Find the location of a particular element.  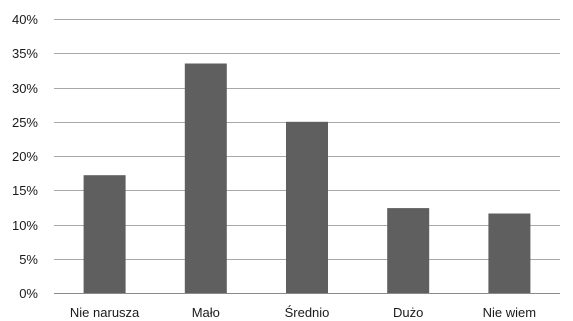

y-tick-label: 25% is located at coordinates (25, 122).